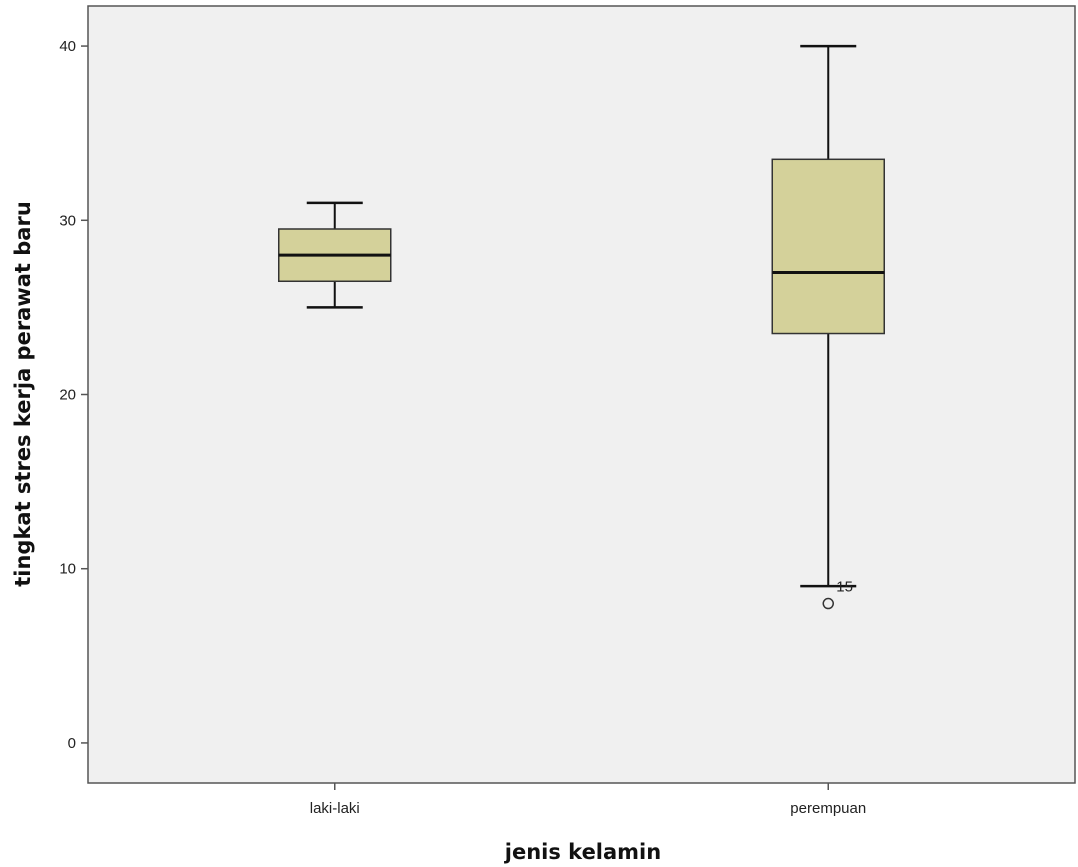 The width and height of the screenshot is (1078, 867). Describe the element at coordinates (582, 852) in the screenshot. I see `x-axis-title: jenis kelamin` at that location.